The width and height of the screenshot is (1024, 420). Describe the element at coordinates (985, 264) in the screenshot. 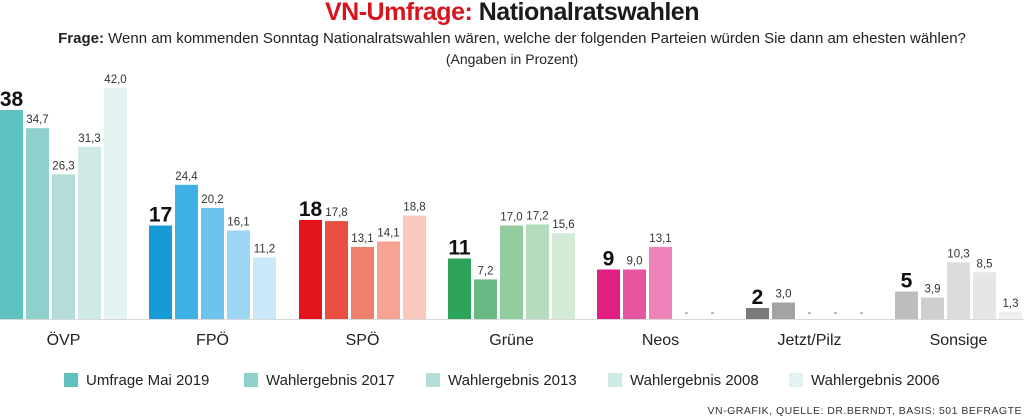

I see `data-label-6-3: 8,5` at that location.